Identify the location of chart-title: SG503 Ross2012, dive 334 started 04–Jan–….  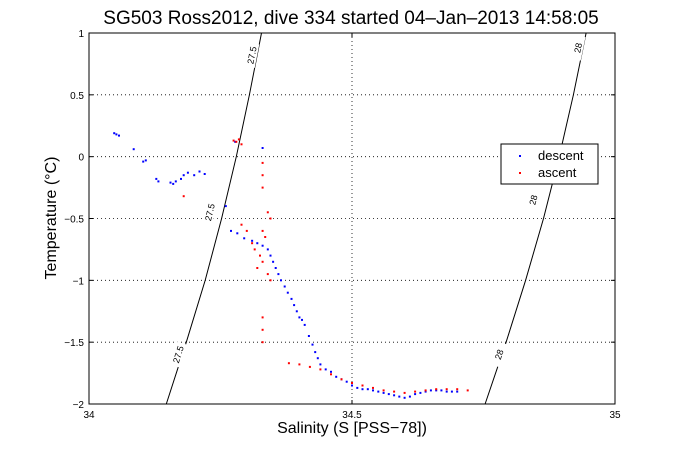
(350, 18).